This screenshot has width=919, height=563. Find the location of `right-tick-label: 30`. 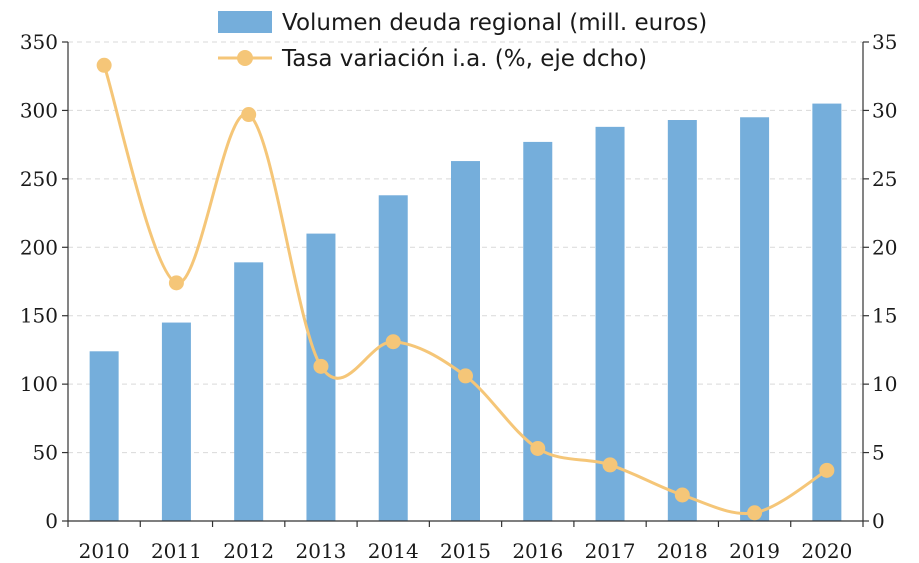

right-tick-label: 30 is located at coordinates (884, 110).